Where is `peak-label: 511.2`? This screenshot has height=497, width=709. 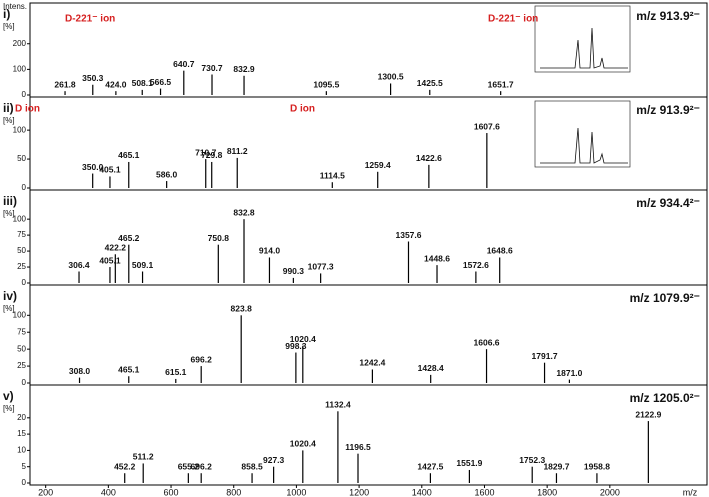 peak-label: 511.2 is located at coordinates (143, 457).